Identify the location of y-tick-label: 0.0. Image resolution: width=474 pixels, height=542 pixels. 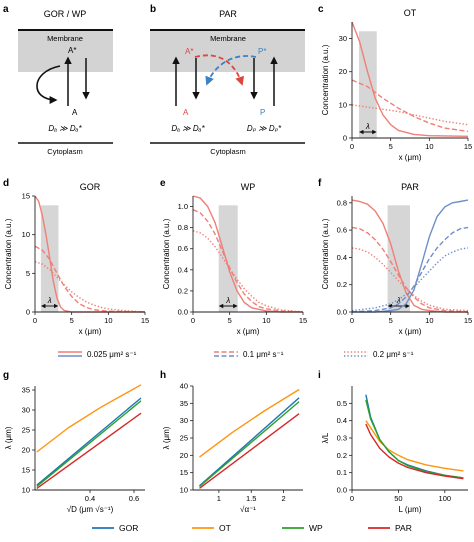
(342, 312).